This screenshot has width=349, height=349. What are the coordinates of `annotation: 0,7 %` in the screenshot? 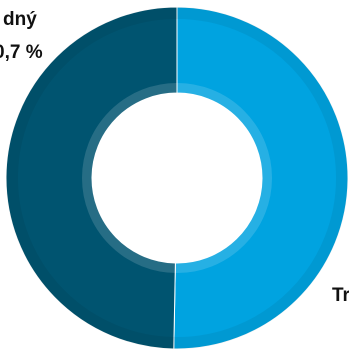 It's located at (21, 52).